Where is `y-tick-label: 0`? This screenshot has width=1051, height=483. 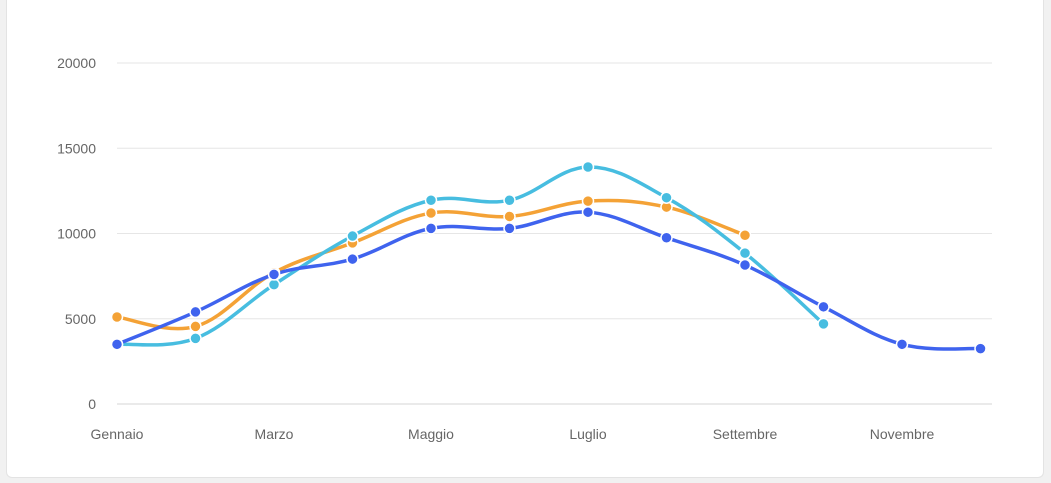
y-tick-label: 0 is located at coordinates (92, 404).